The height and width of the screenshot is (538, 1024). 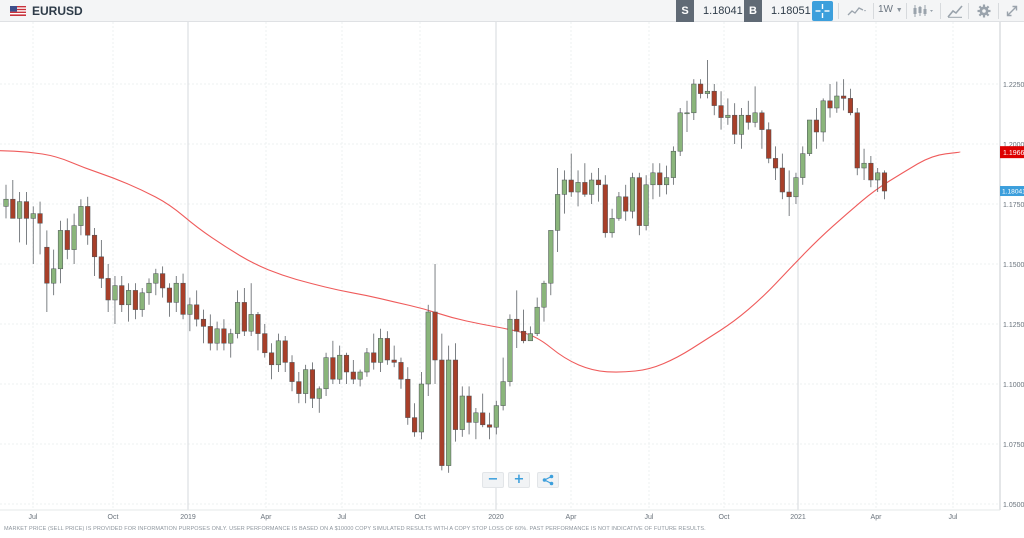 I want to click on y-tick-label: 1.1250, so click(x=1013, y=325).